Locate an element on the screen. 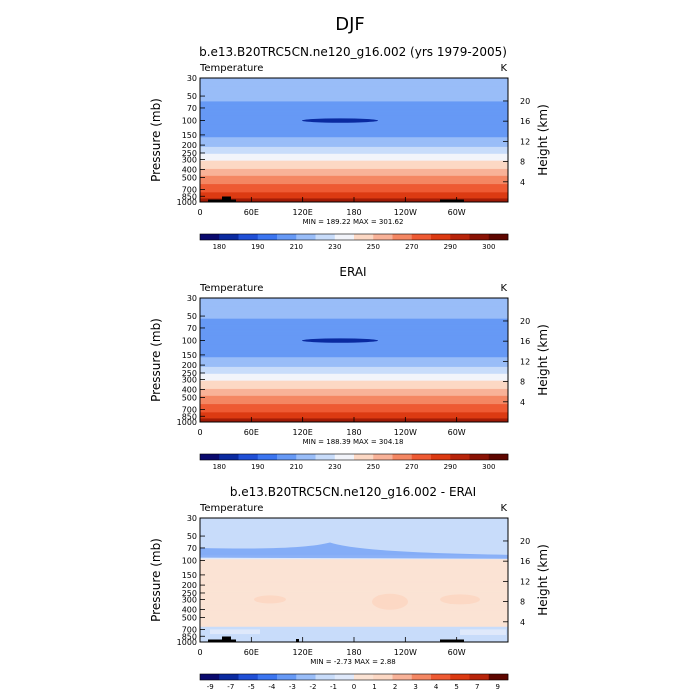 This screenshot has height=700, width=700. height-tick-label: 8 is located at coordinates (522, 162).